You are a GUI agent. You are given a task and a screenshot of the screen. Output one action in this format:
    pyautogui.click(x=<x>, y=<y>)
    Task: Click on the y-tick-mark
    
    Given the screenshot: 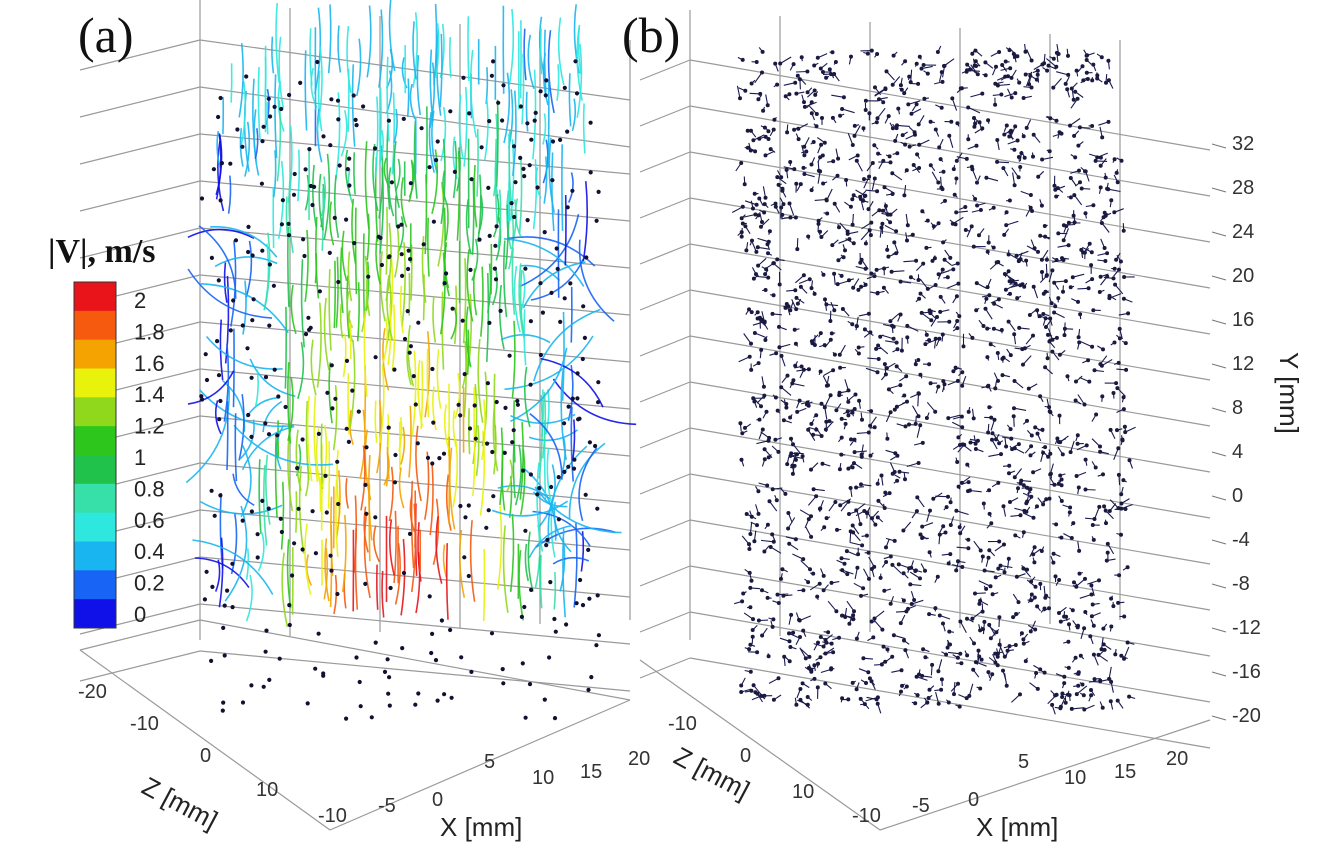 What is the action you would take?
    pyautogui.click(x=1219, y=322)
    